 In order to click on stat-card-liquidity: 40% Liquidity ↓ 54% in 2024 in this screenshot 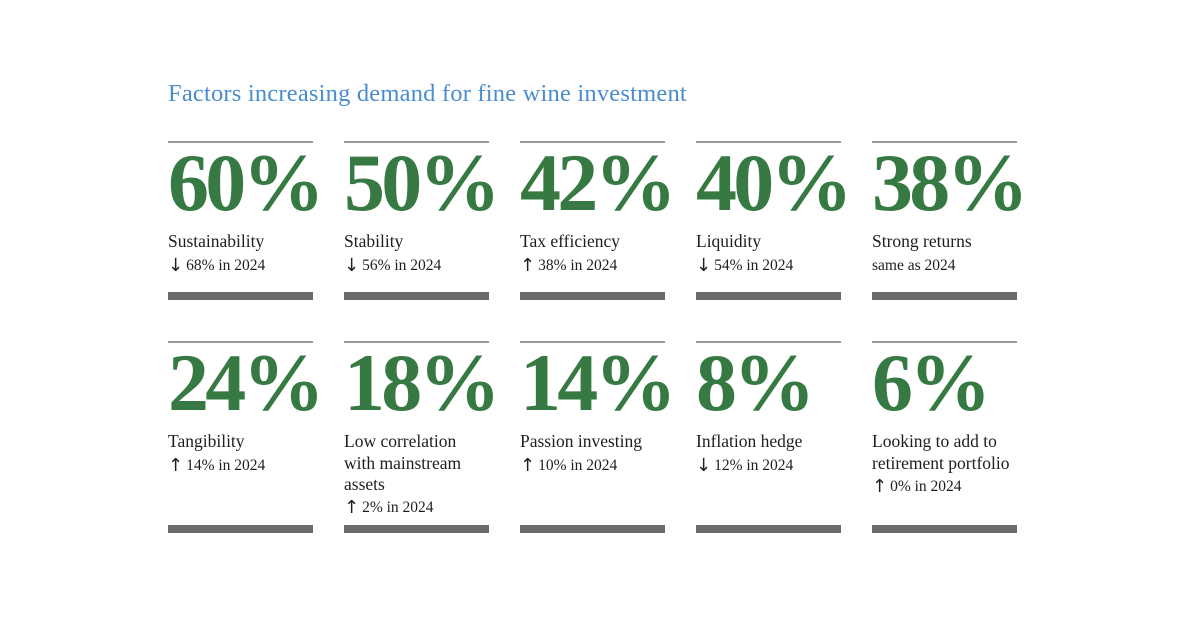, I will do `click(774, 218)`.